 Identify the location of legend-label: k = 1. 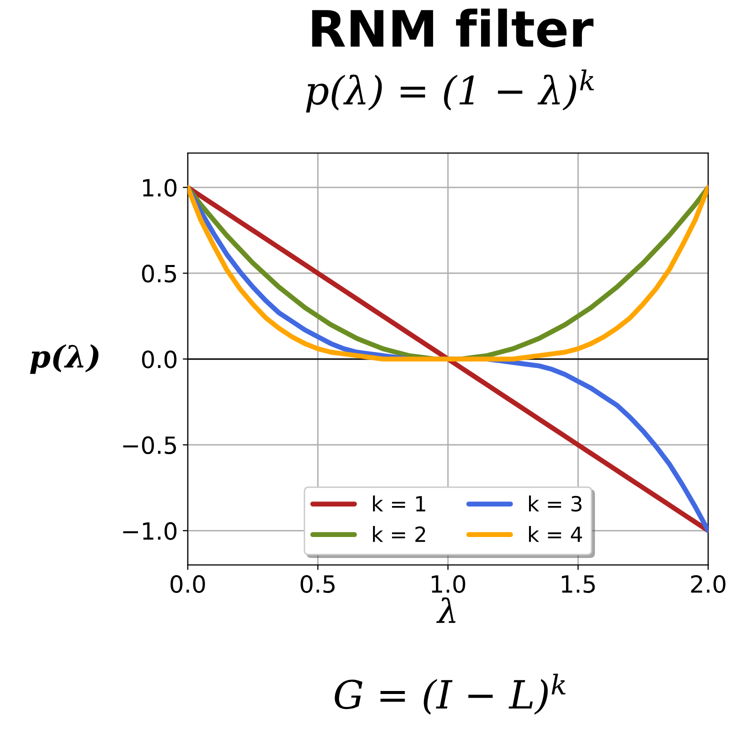
(399, 503).